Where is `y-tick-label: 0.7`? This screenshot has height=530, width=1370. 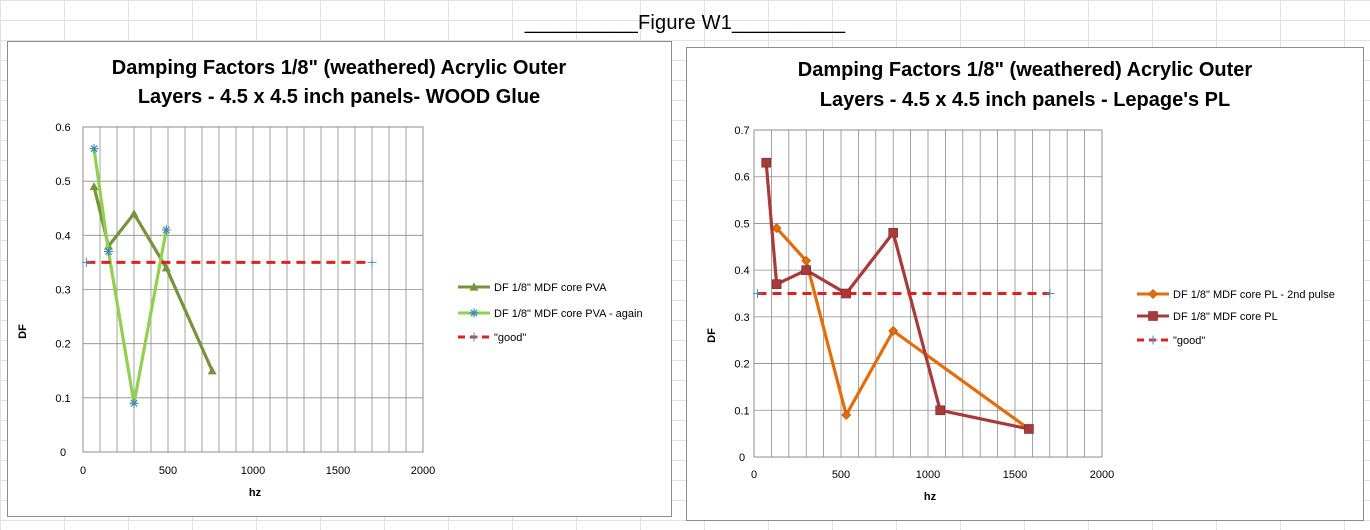
y-tick-label: 0.7 is located at coordinates (741, 131).